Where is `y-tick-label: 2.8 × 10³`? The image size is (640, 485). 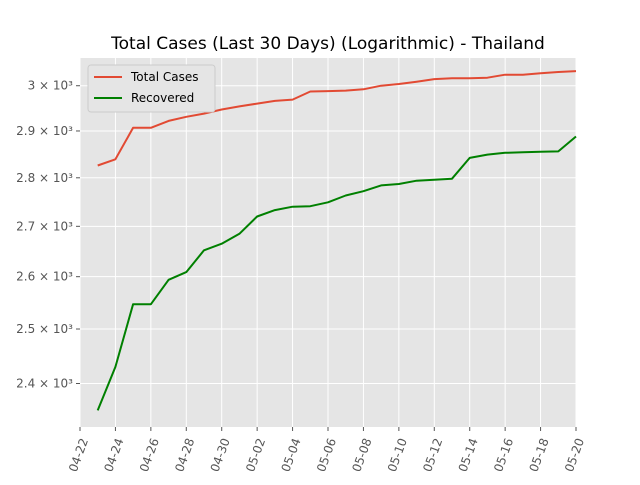 y-tick-label: 2.8 × 10³ is located at coordinates (44, 178).